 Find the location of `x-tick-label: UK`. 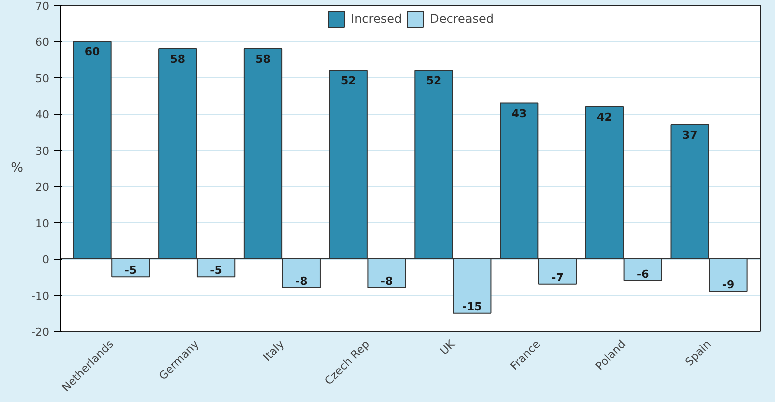

x-tick-label: UK is located at coordinates (448, 347).